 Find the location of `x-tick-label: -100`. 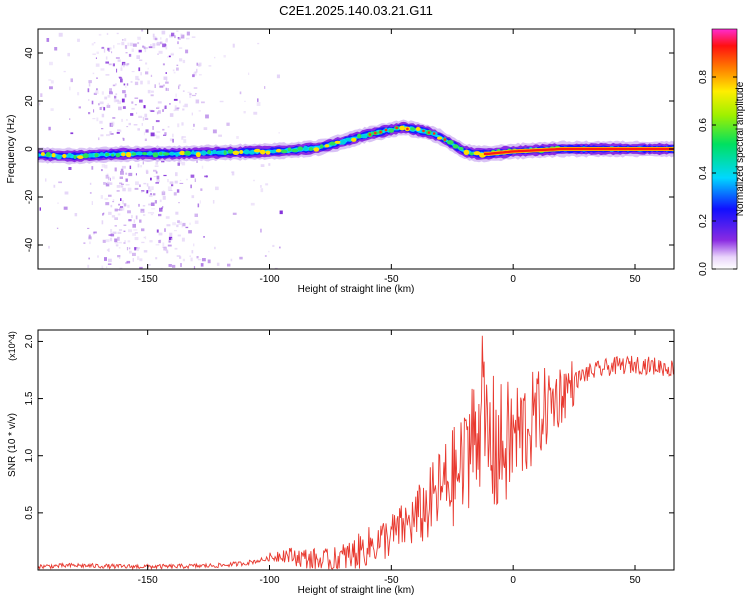

x-tick-label: -100 is located at coordinates (269, 580).